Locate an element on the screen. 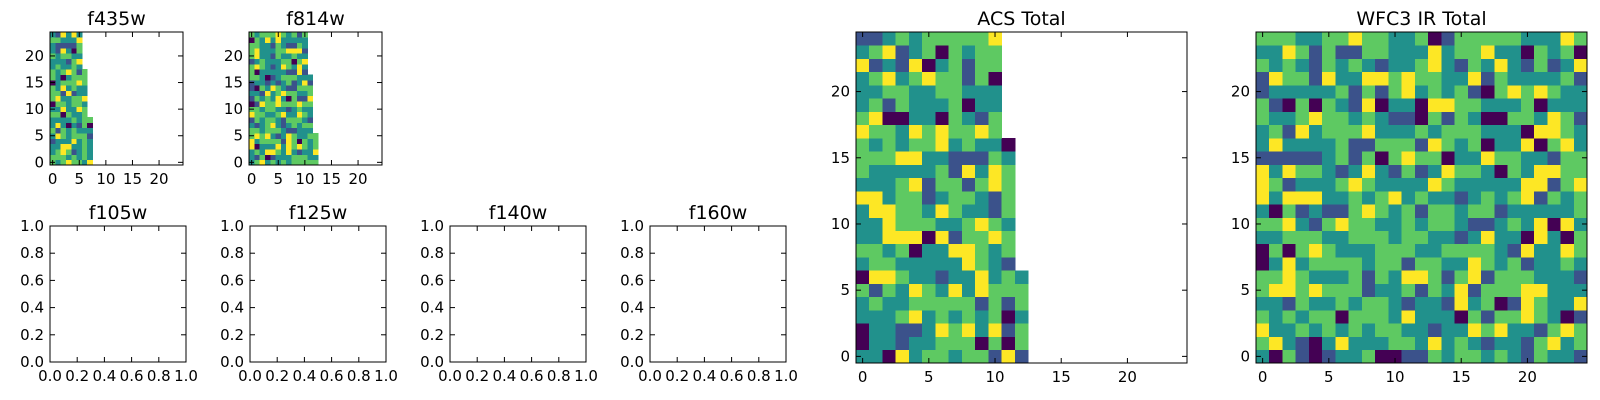 This screenshot has width=1600, height=400. panel-title: f814w is located at coordinates (315, 19).